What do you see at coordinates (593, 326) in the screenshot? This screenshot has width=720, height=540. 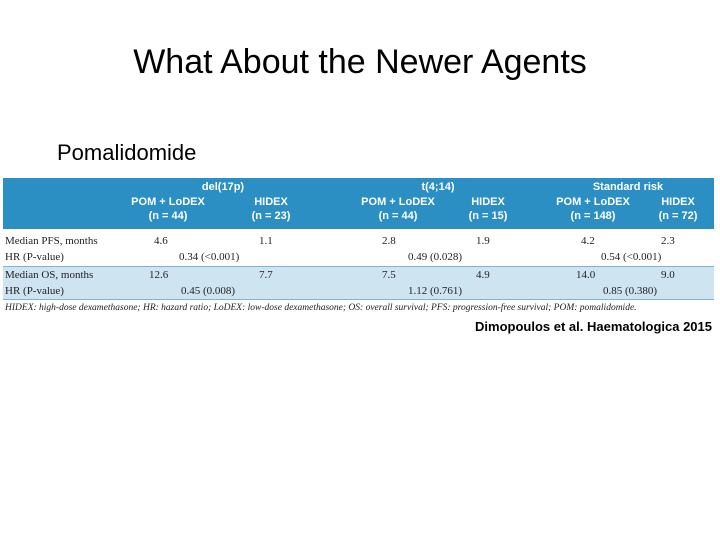 I see `citation: Dimopoulos et al. Haematologica 2015` at bounding box center [593, 326].